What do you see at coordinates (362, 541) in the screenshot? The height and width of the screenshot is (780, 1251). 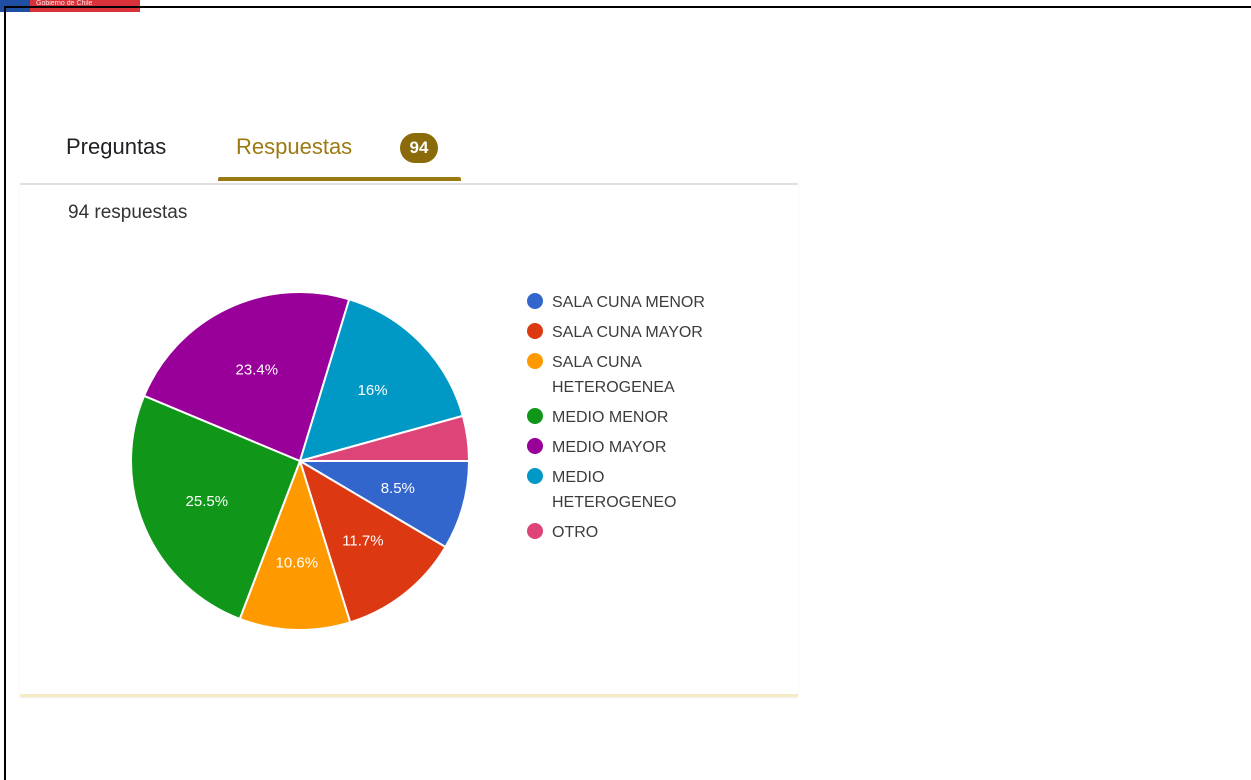 I see `slice-label-sala-cuna-mayor: 11.7%` at bounding box center [362, 541].